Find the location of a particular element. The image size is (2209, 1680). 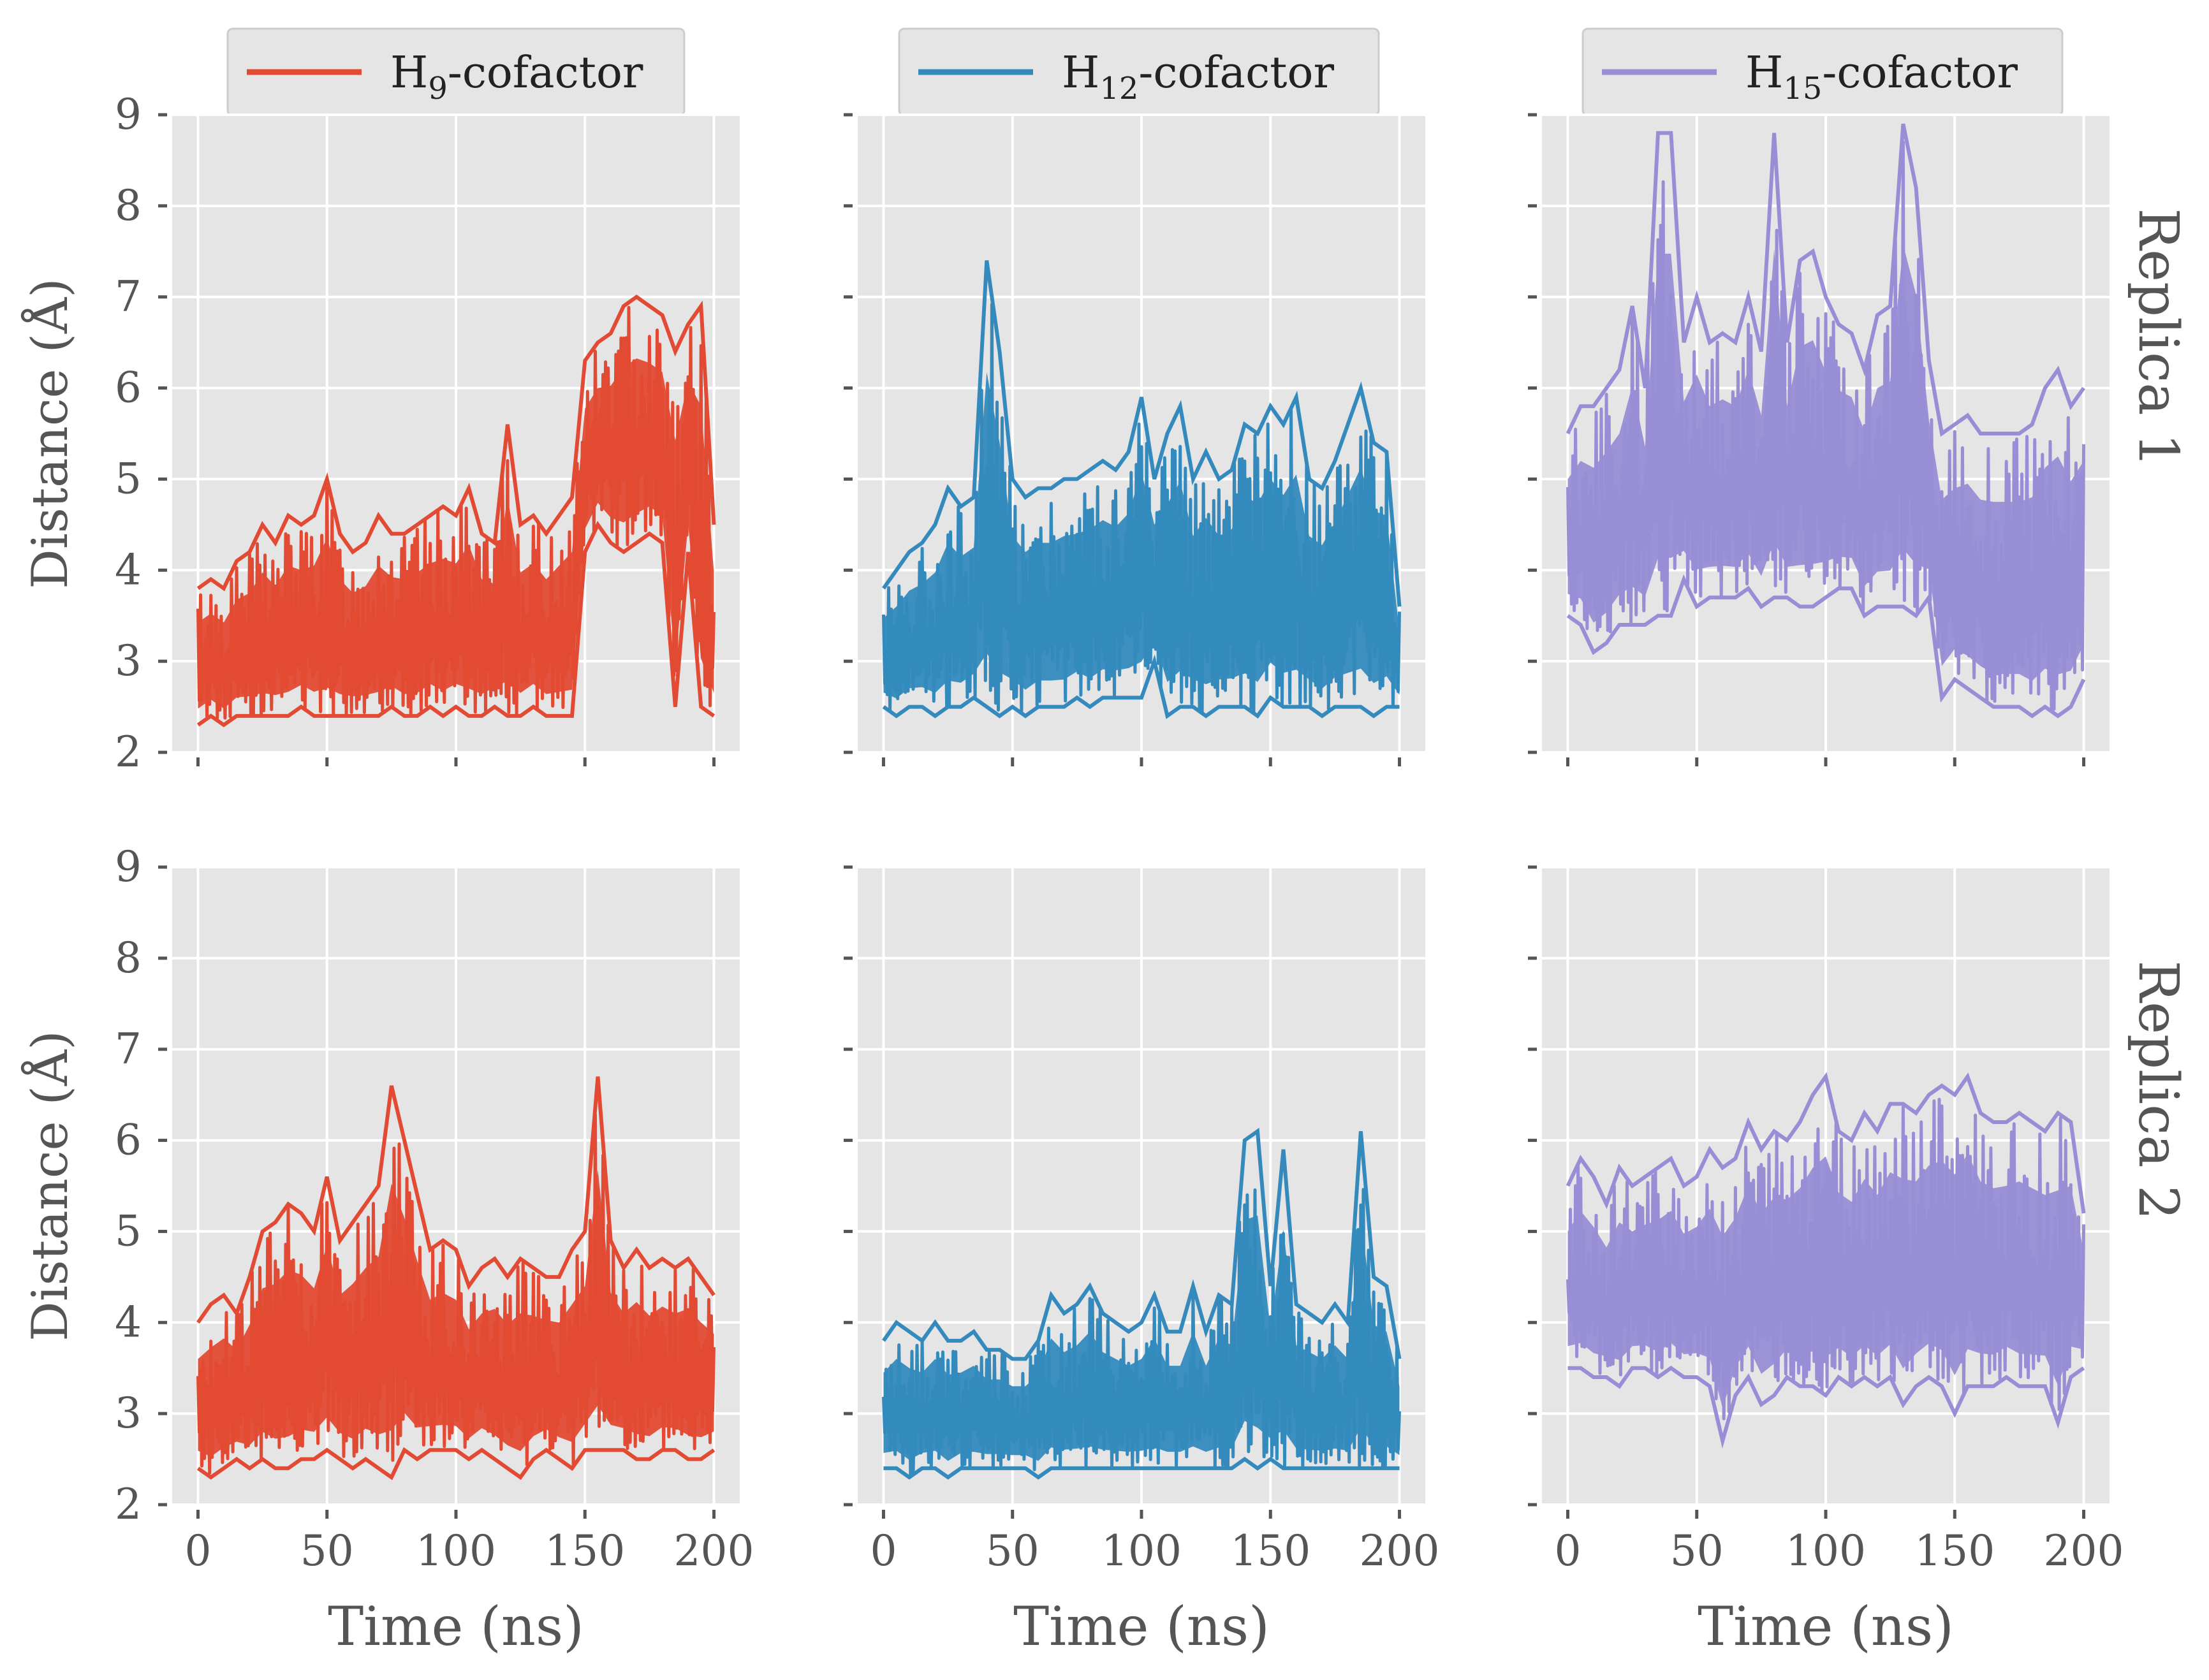

series-peaks-replica-2-h9 is located at coordinates (456, 1200).